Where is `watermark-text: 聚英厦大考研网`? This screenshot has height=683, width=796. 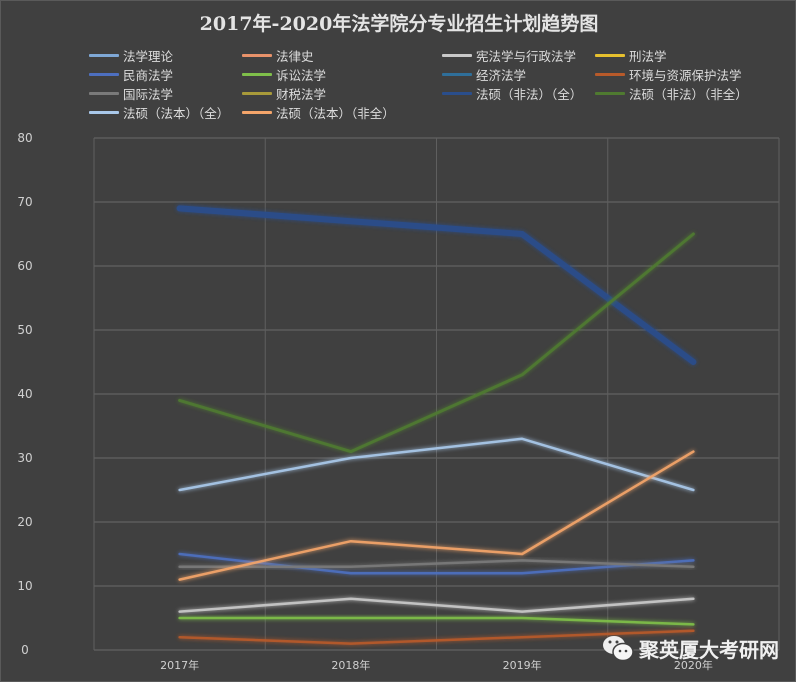
watermark-text: 聚英厦大考研网 is located at coordinates (709, 649).